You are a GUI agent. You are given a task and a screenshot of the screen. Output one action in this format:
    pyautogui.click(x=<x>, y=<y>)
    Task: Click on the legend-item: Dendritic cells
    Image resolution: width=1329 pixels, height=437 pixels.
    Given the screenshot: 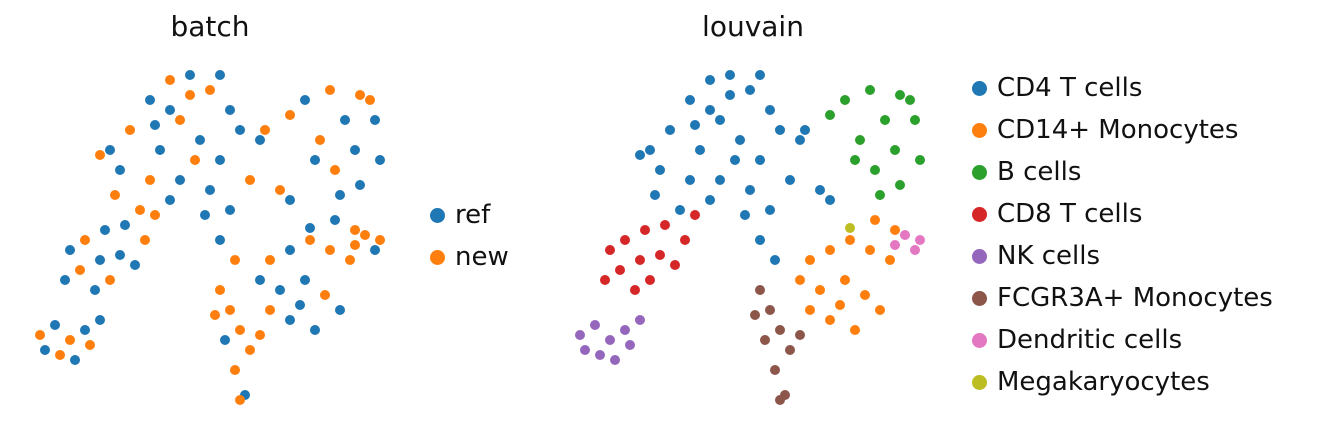 What is the action you would take?
    pyautogui.click(x=1122, y=340)
    